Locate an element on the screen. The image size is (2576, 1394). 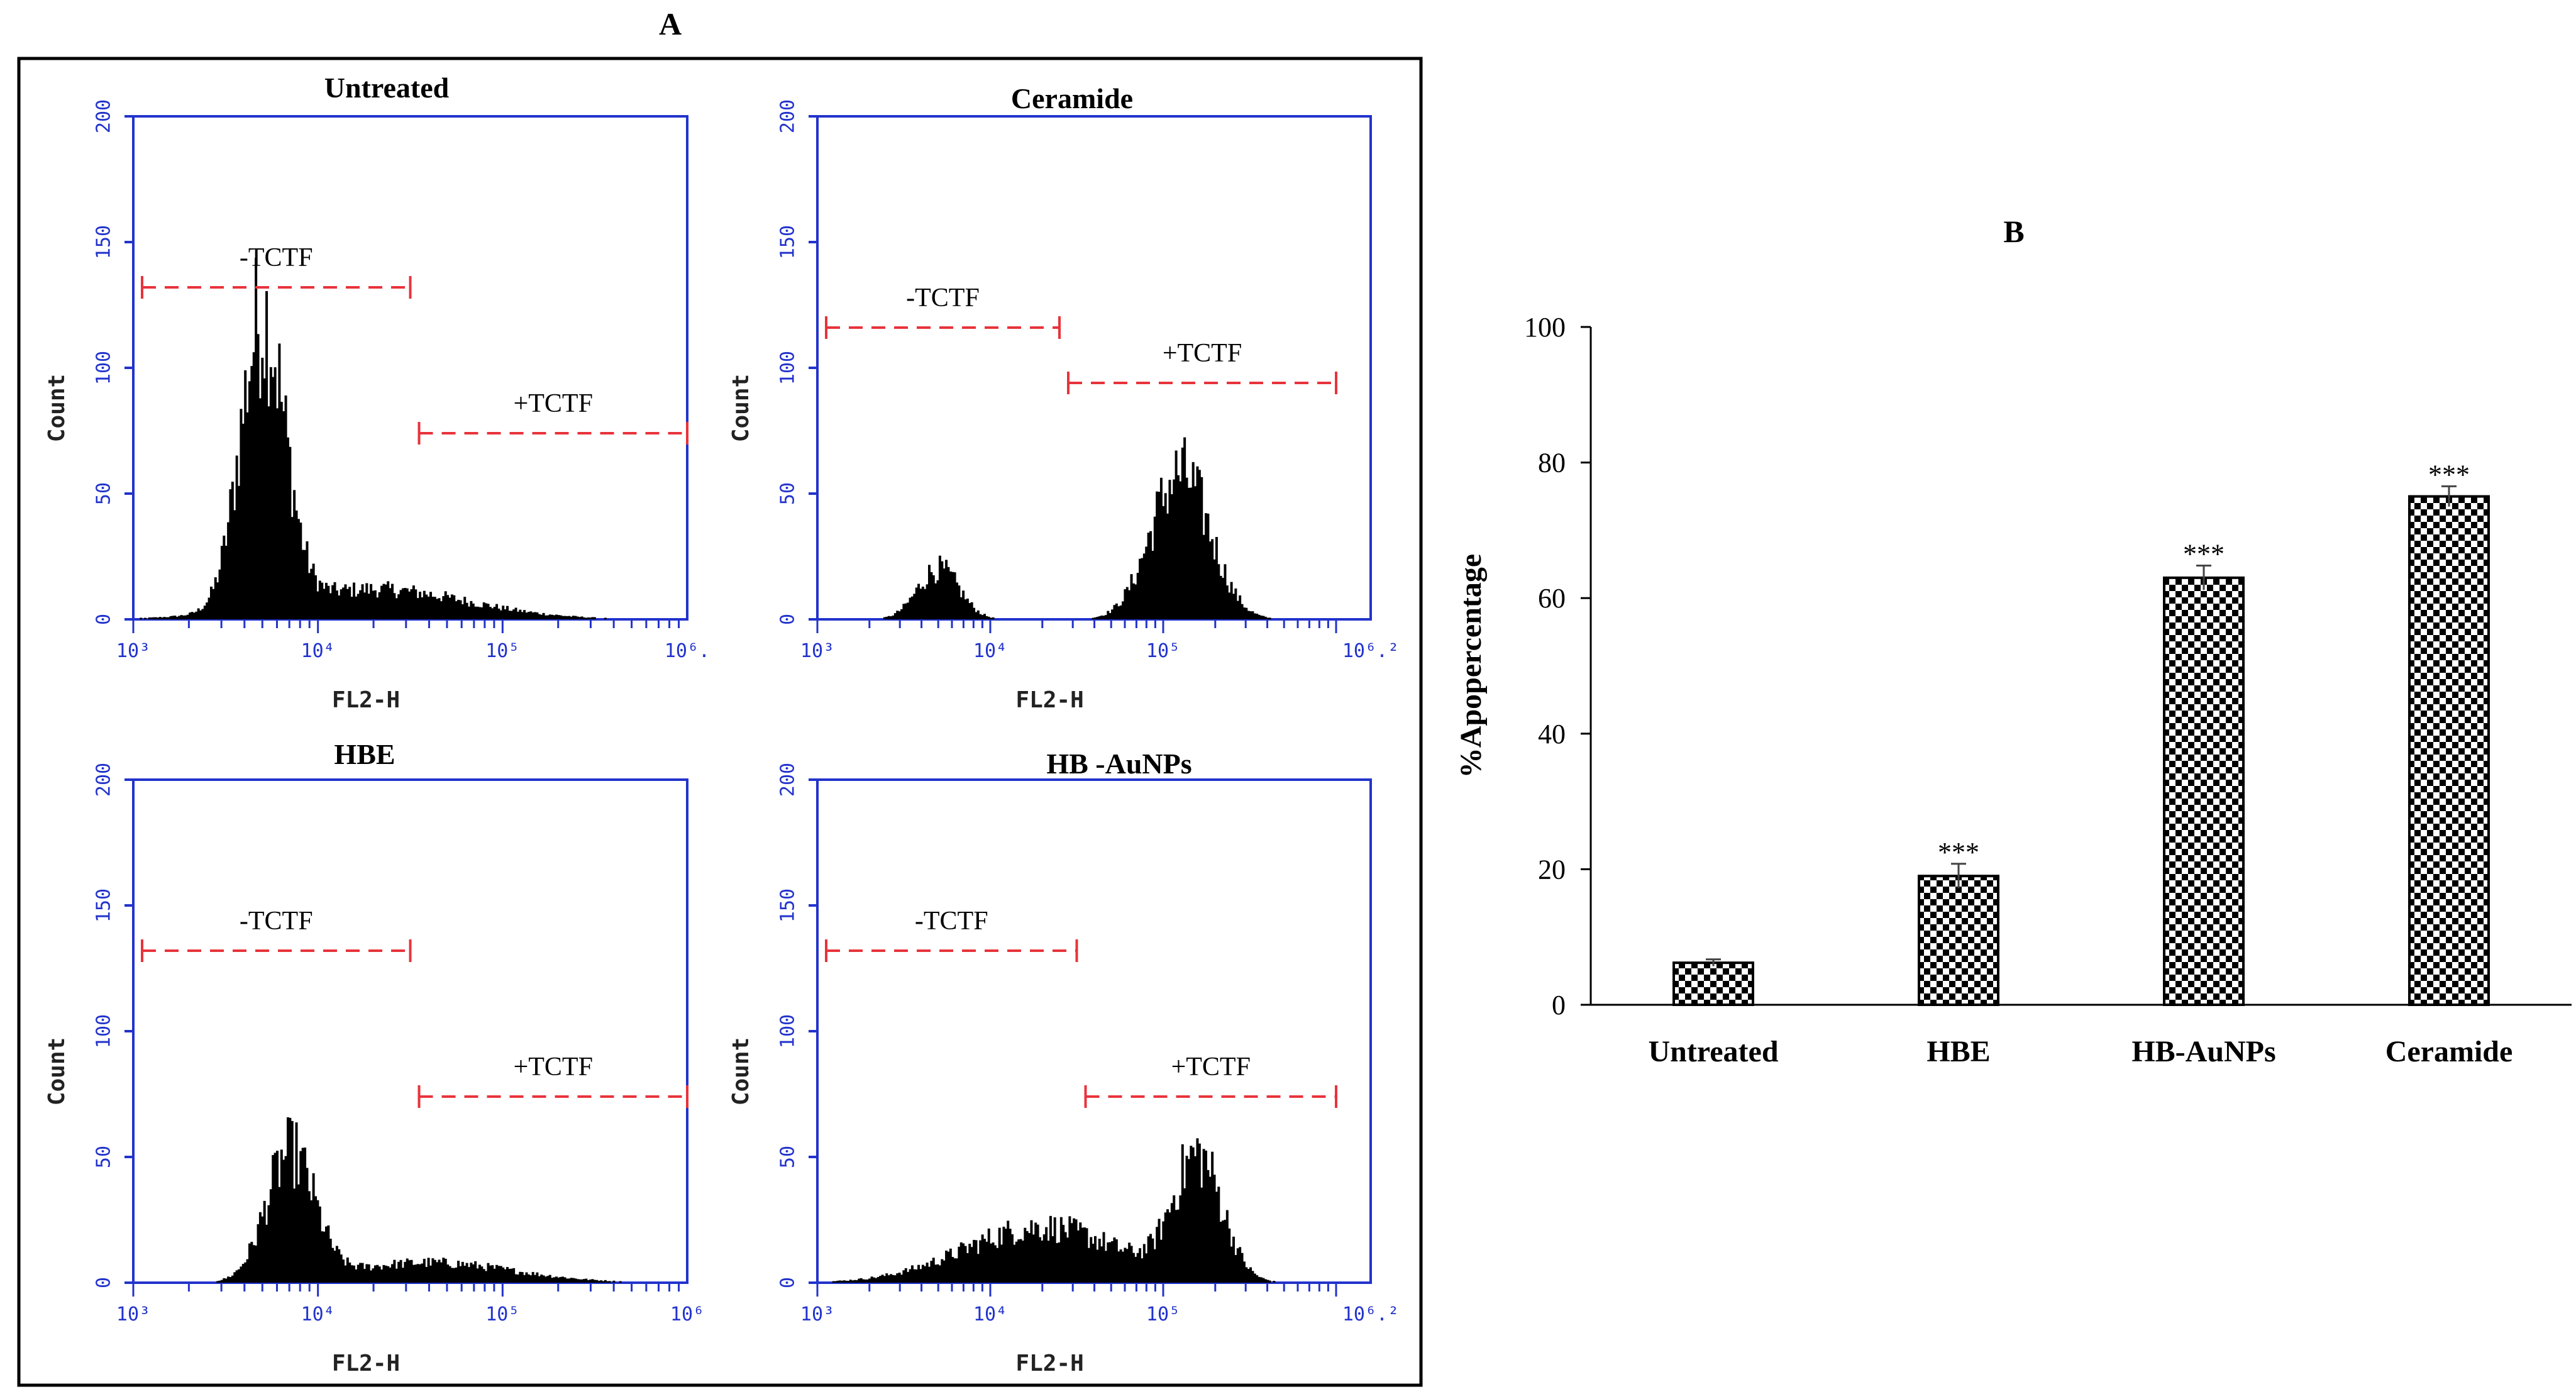
y-tick-label: 100 is located at coordinates (104, 1031).